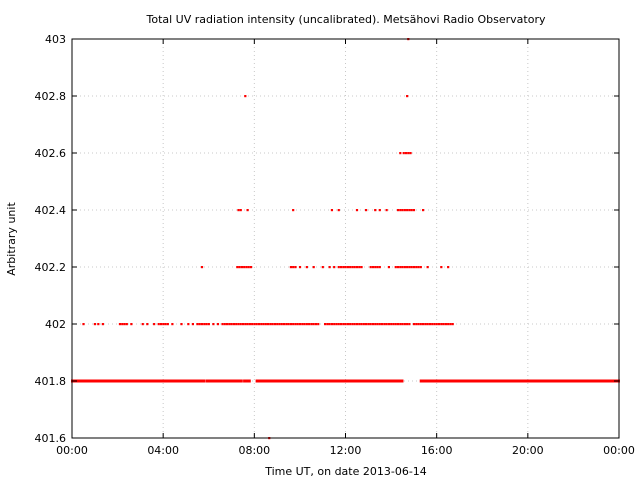  I want to click on y-tick-label: 403, so click(55, 39).